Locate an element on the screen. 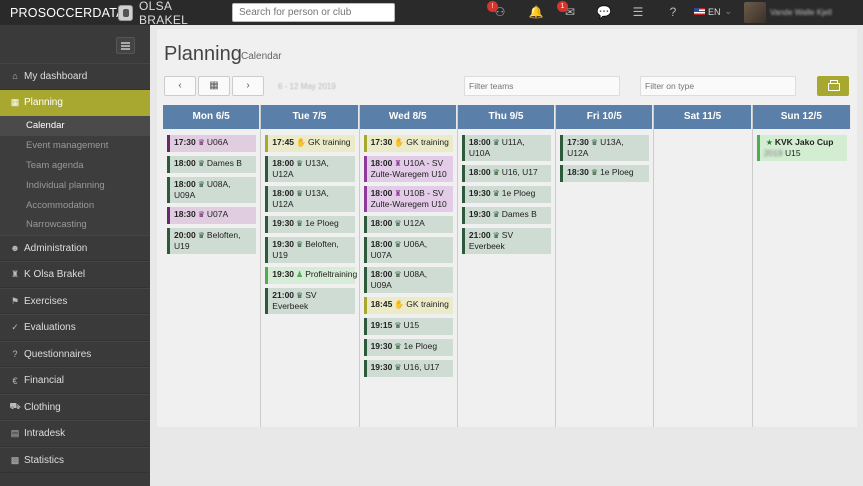 The image size is (863, 486). sidebar-item-exercises: ⚑ Exercises is located at coordinates (75, 301).